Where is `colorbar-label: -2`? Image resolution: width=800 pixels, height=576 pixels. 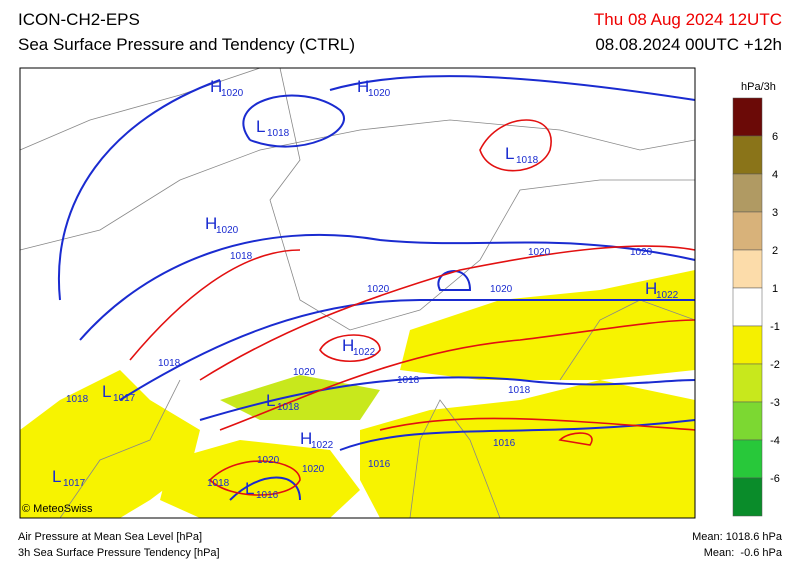
colorbar-label: -2 is located at coordinates (775, 365).